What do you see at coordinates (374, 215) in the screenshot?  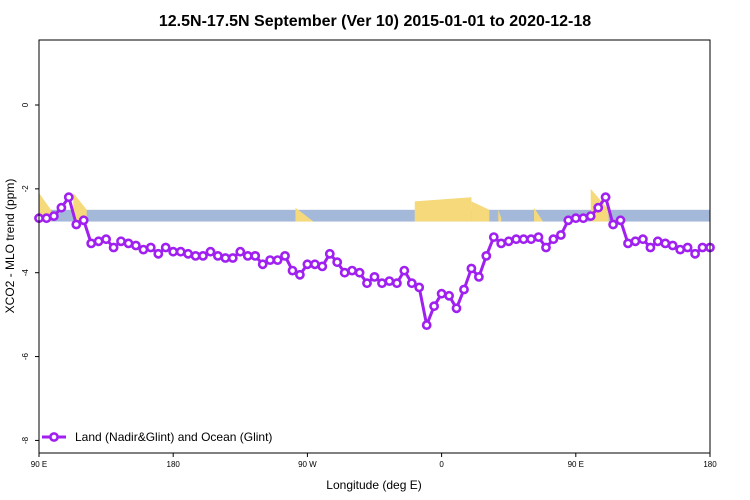 I see `ocean-band` at bounding box center [374, 215].